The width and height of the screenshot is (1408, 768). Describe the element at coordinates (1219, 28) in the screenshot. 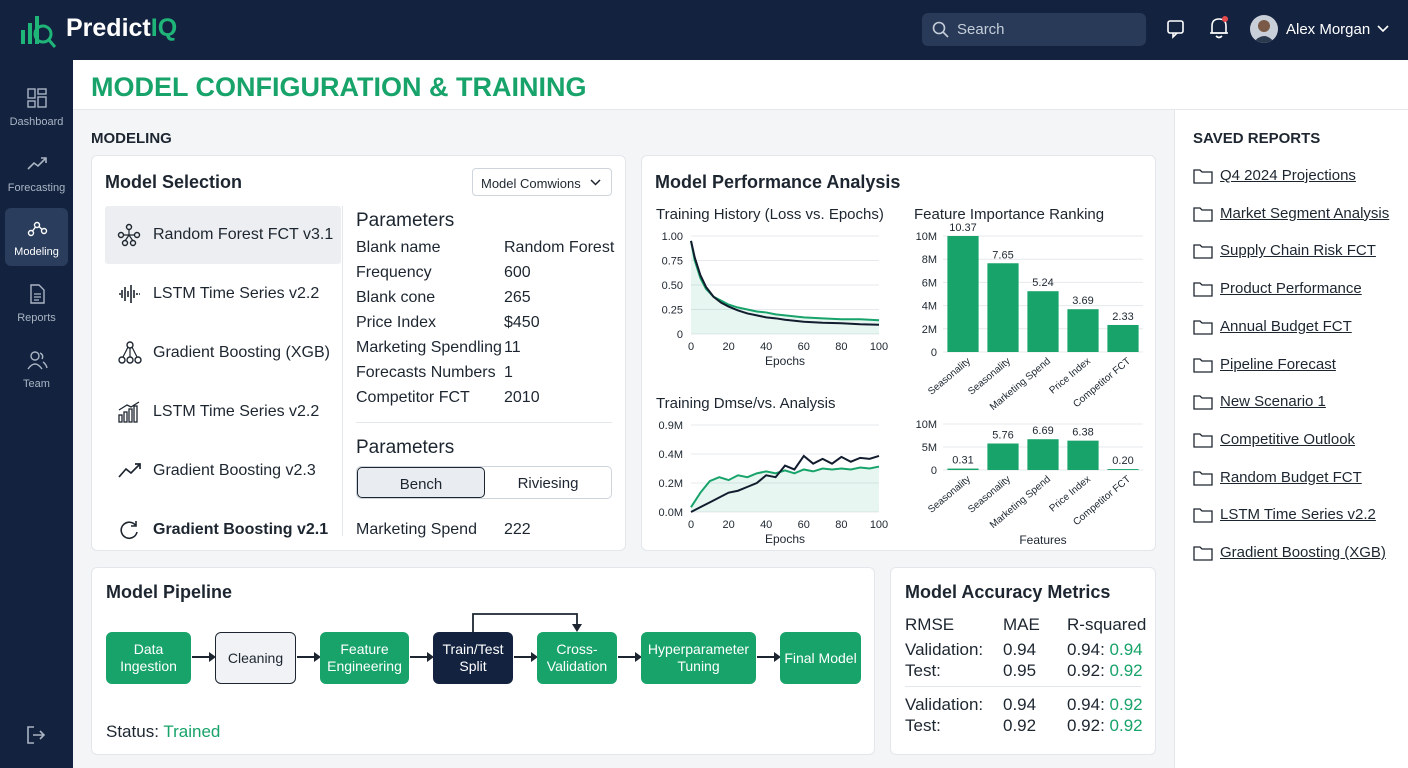

I see `bell-icon` at that location.